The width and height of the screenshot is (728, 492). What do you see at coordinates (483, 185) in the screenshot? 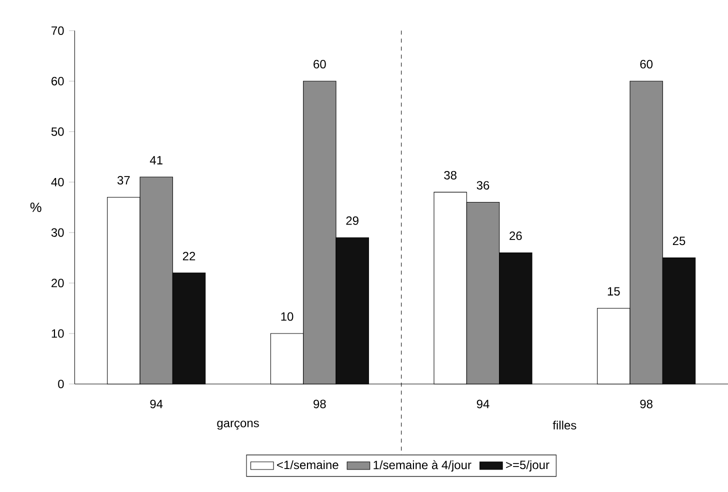
I see `data-label: 36` at bounding box center [483, 185].